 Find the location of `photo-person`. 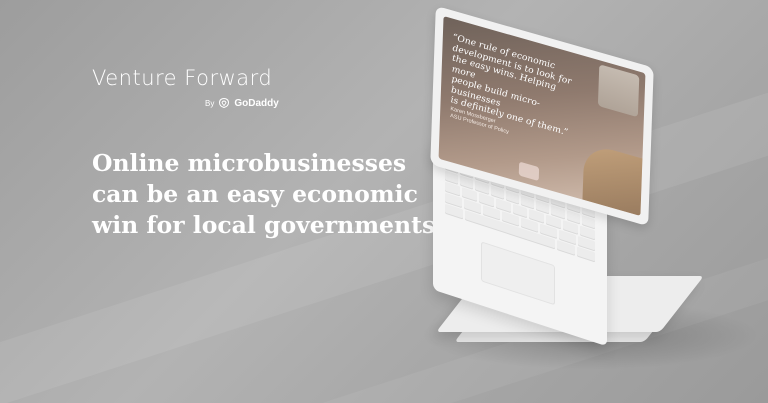

photo-person is located at coordinates (612, 179).